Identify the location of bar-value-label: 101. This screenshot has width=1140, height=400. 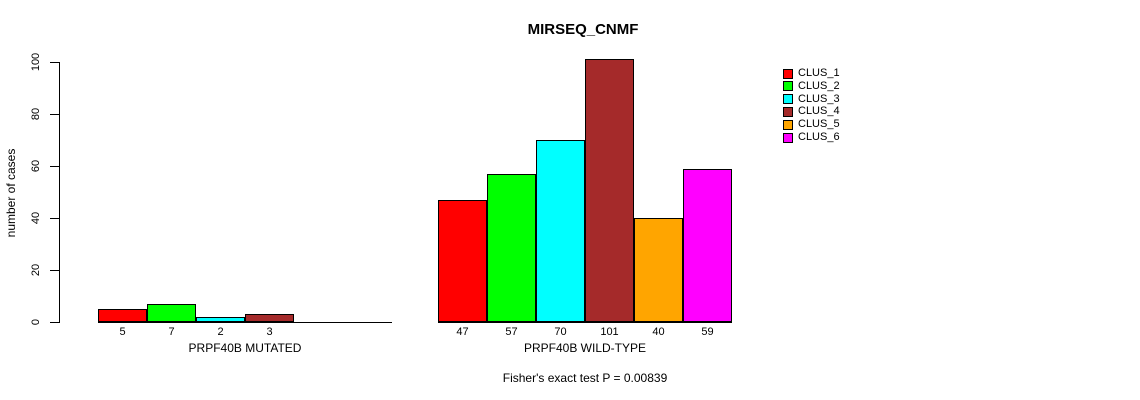
(609, 332).